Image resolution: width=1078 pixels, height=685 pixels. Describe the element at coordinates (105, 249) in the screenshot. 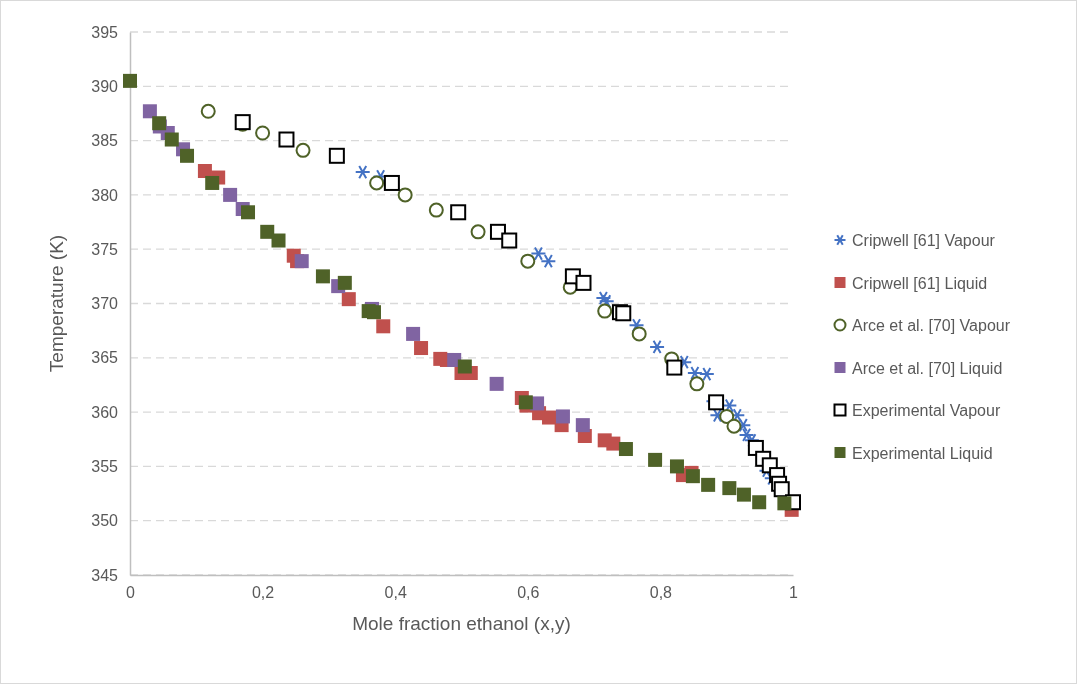

I see `y-tick-label: 375` at that location.